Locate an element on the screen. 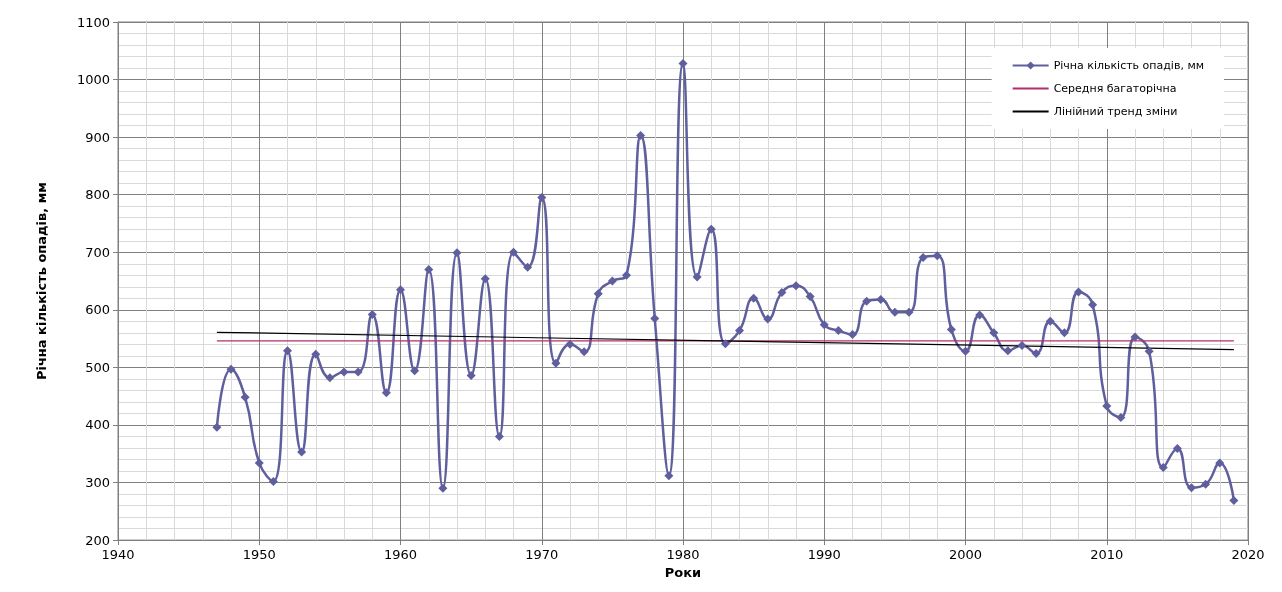  legend-label: Середня багаторічна is located at coordinates (1115, 88).